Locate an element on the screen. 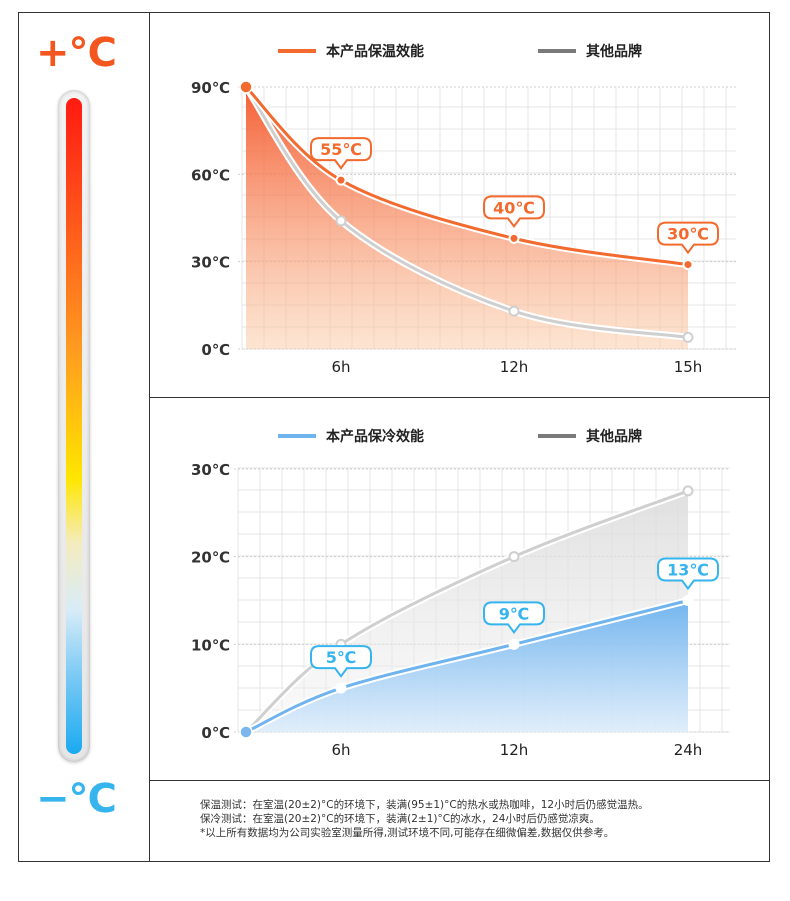 Image resolution: width=790 pixels, height=901 pixels. y-tick-label: 20℃ is located at coordinates (210, 558).